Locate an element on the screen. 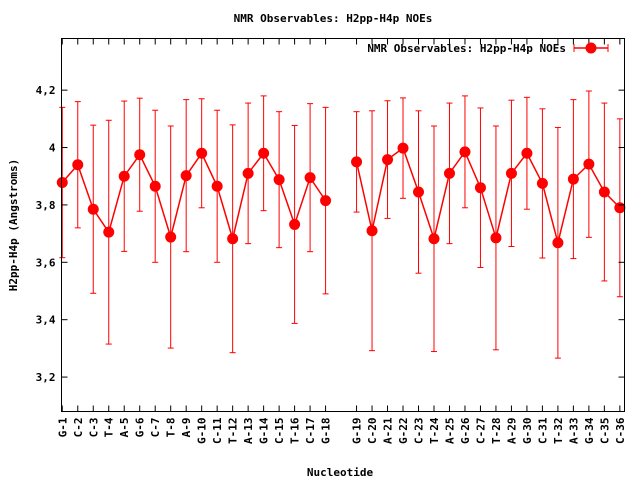  x-tick-label: T-28 is located at coordinates (496, 431).